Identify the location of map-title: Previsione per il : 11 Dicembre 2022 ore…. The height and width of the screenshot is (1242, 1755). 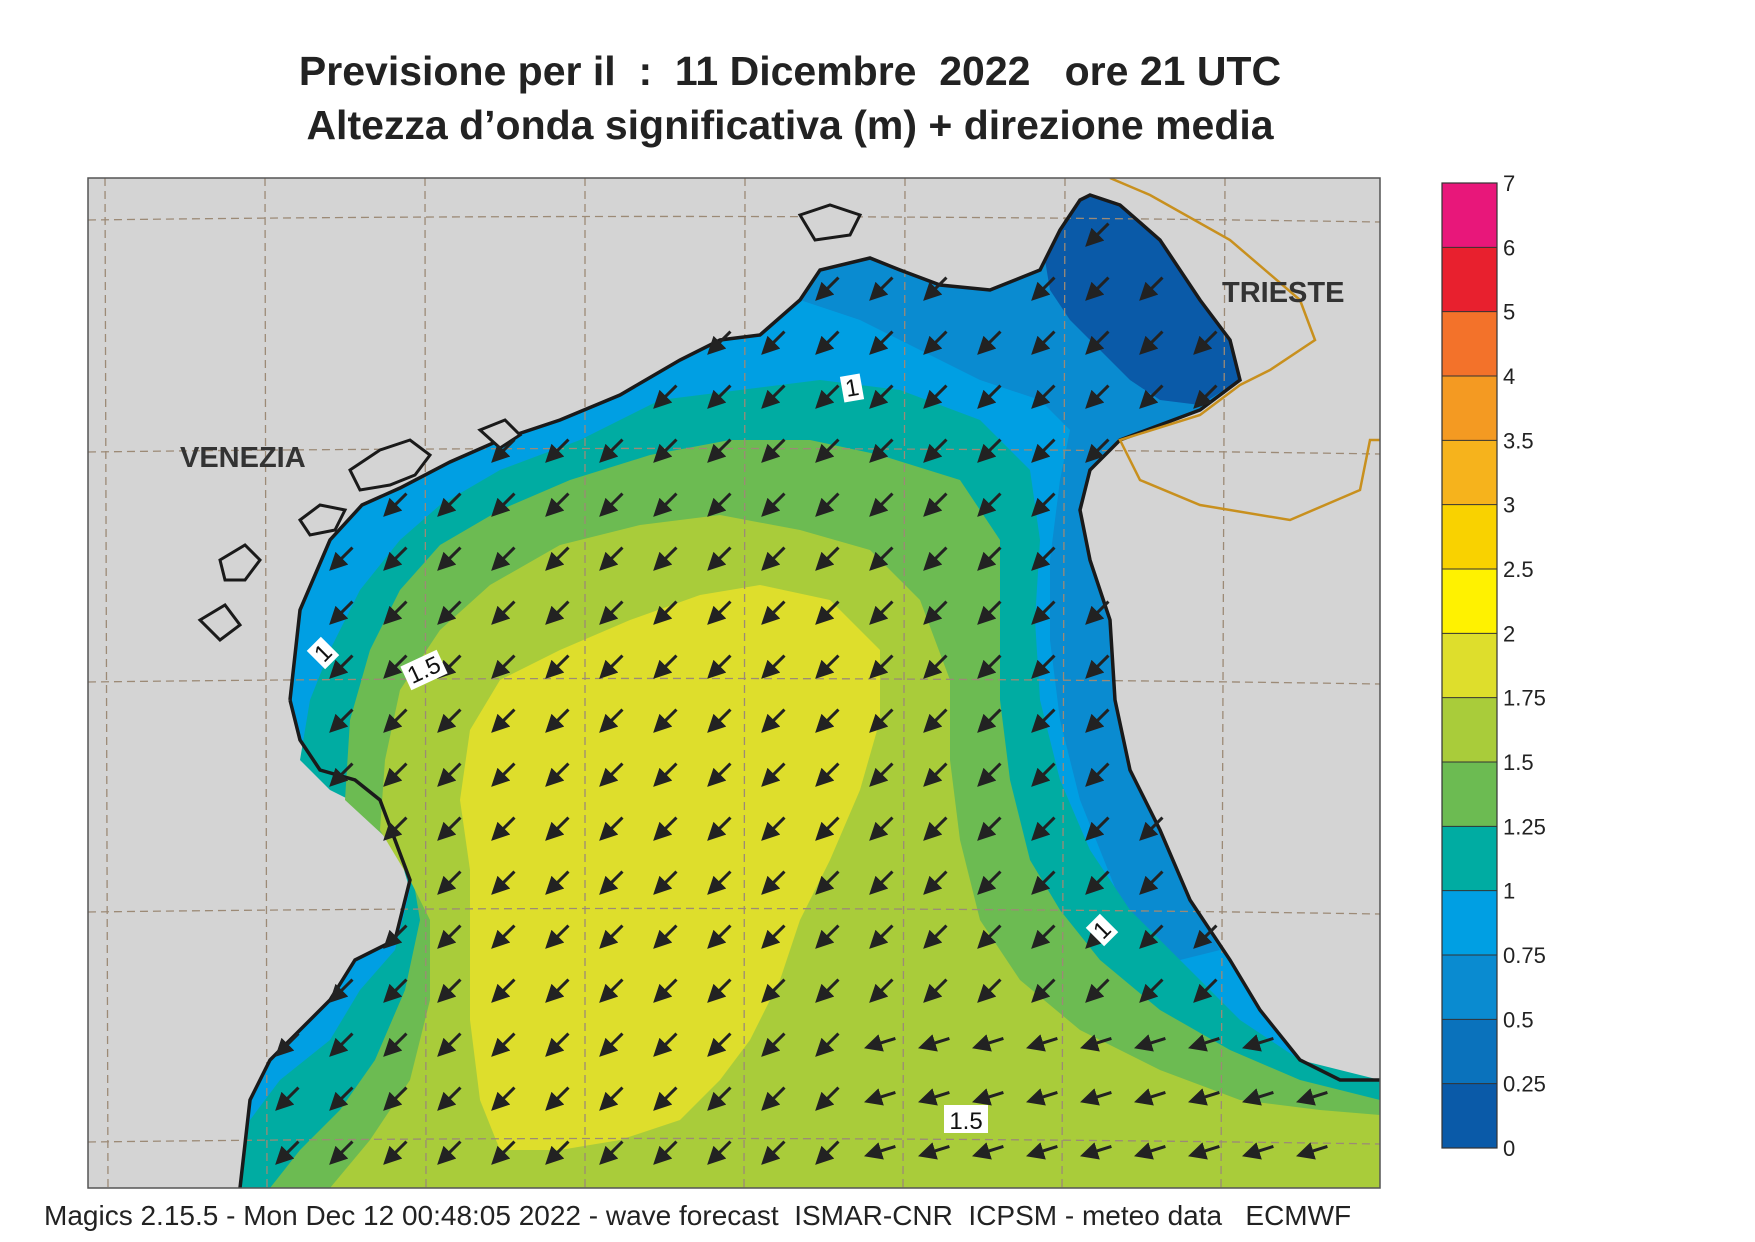
(790, 71).